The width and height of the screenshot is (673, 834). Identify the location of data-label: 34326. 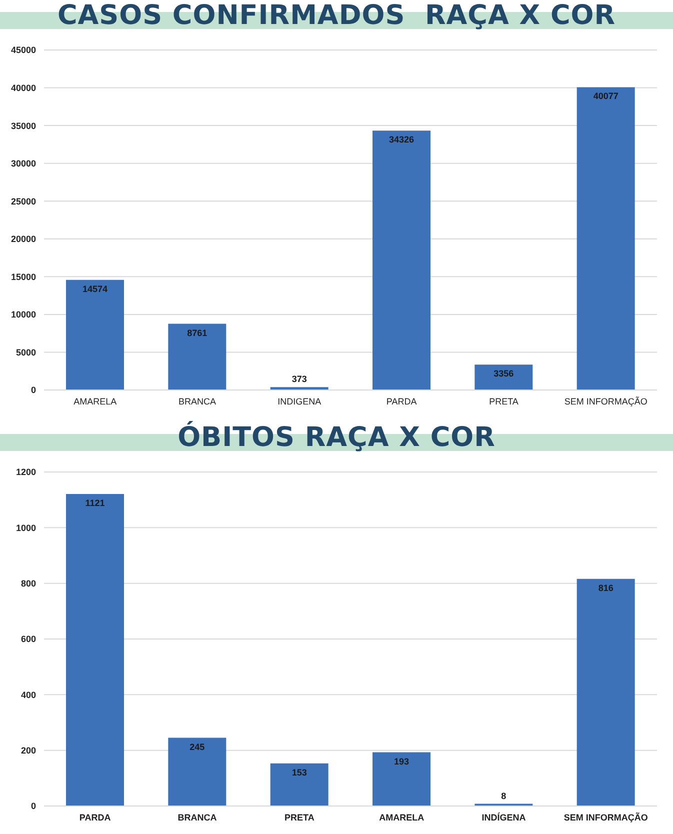
(401, 139).